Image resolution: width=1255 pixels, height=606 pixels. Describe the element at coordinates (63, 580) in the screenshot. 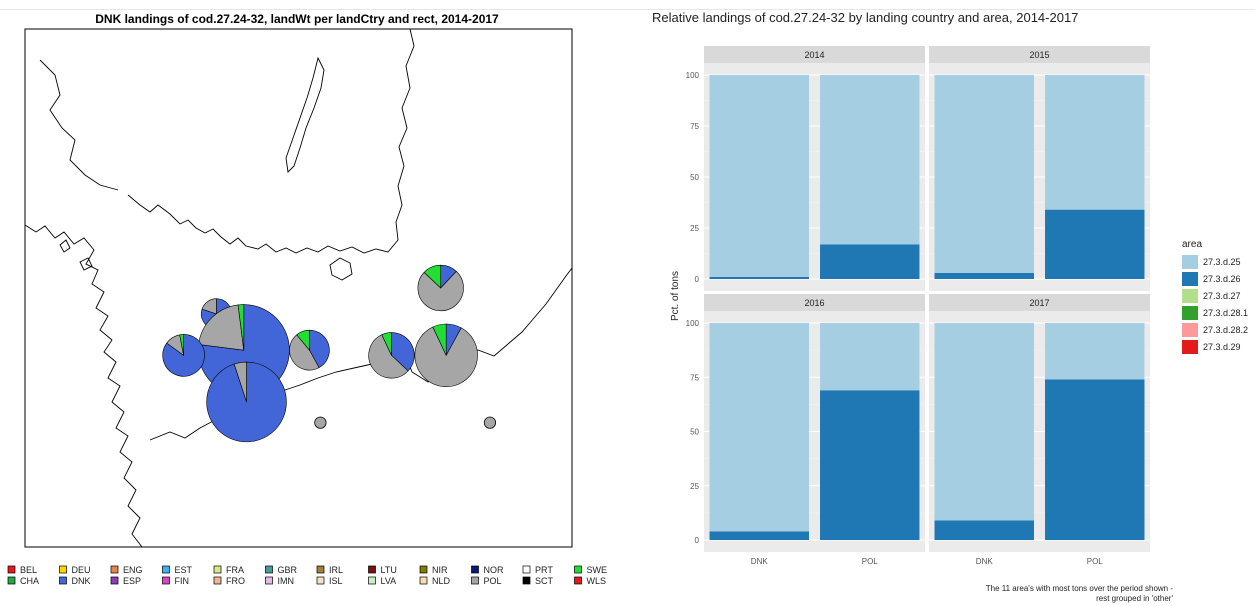

I see `map-legend-swatch-dnk` at that location.